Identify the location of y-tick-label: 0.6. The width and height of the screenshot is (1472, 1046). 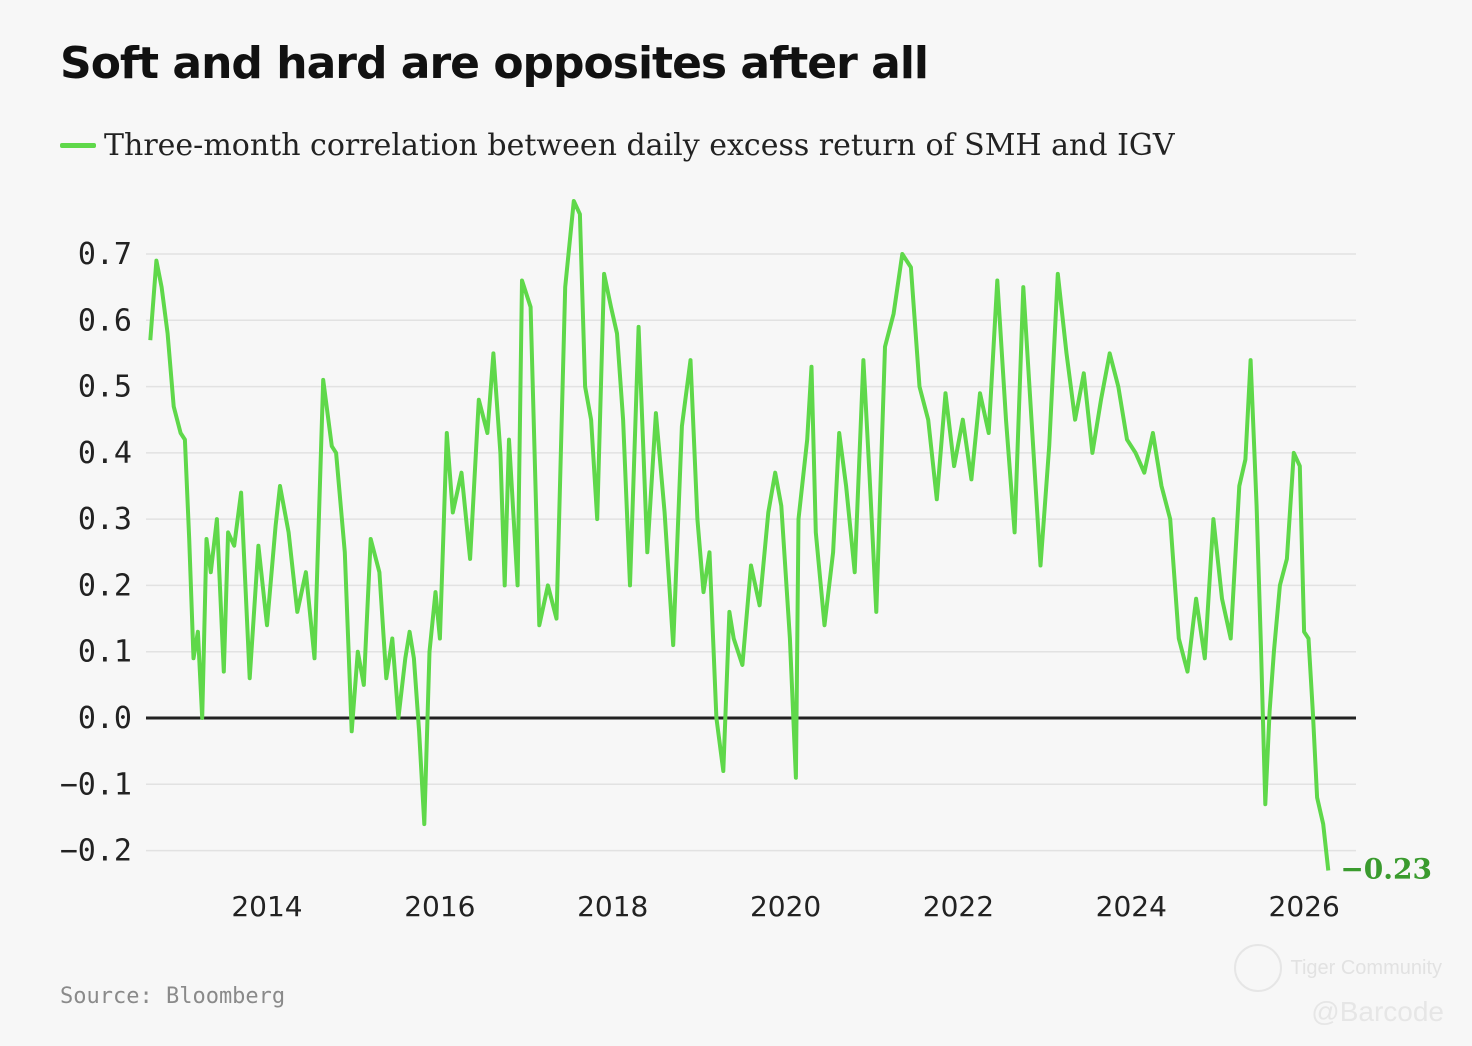
(105, 320).